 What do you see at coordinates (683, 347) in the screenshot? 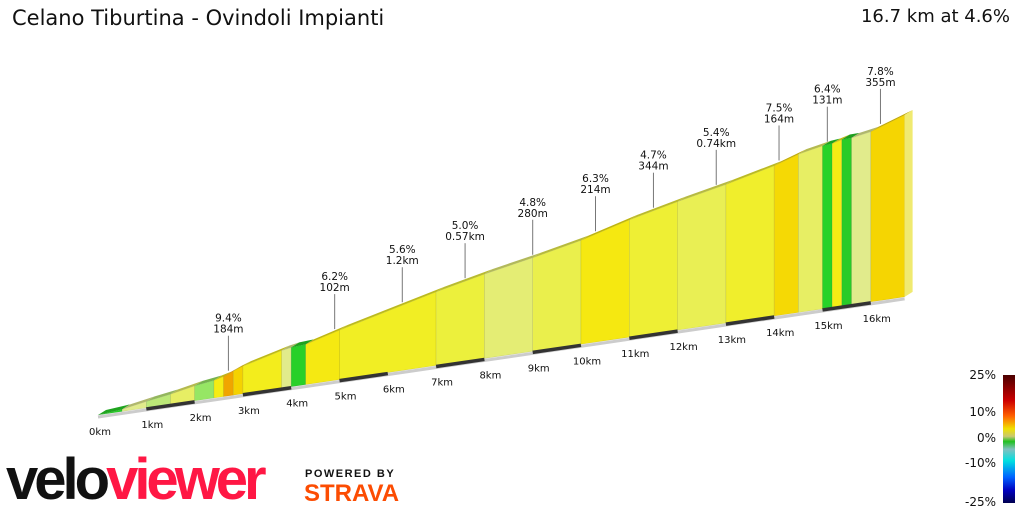
I see `x-tick-label: 12km` at bounding box center [683, 347].